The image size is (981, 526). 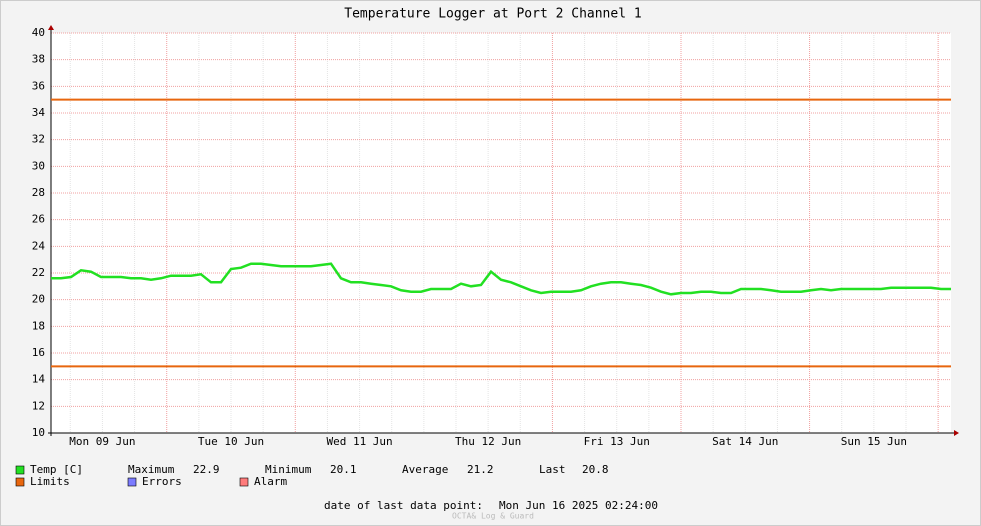 I want to click on y-tick-label: 12, so click(x=38, y=405).